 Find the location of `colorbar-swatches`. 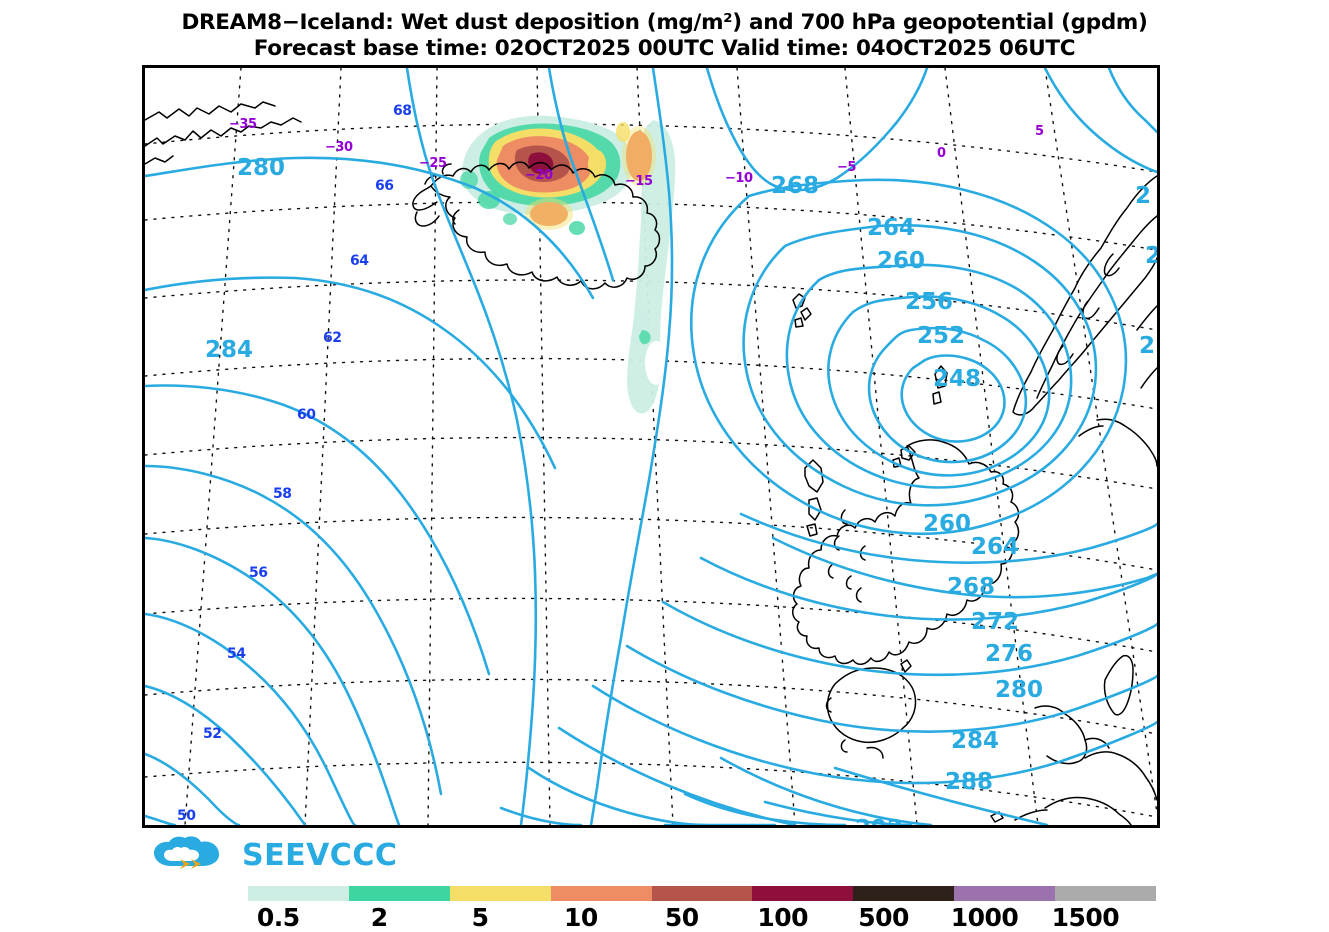

colorbar-swatches is located at coordinates (702, 893).